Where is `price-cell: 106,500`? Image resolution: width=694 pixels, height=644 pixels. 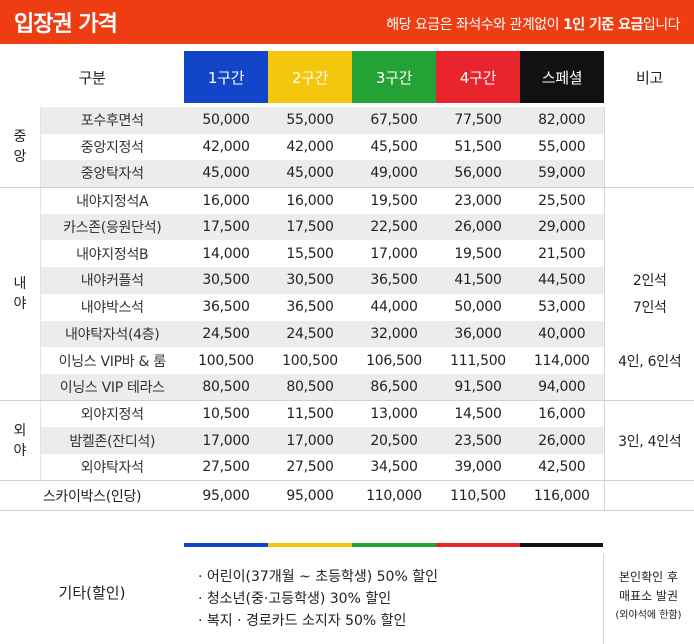 price-cell: 106,500 is located at coordinates (394, 360).